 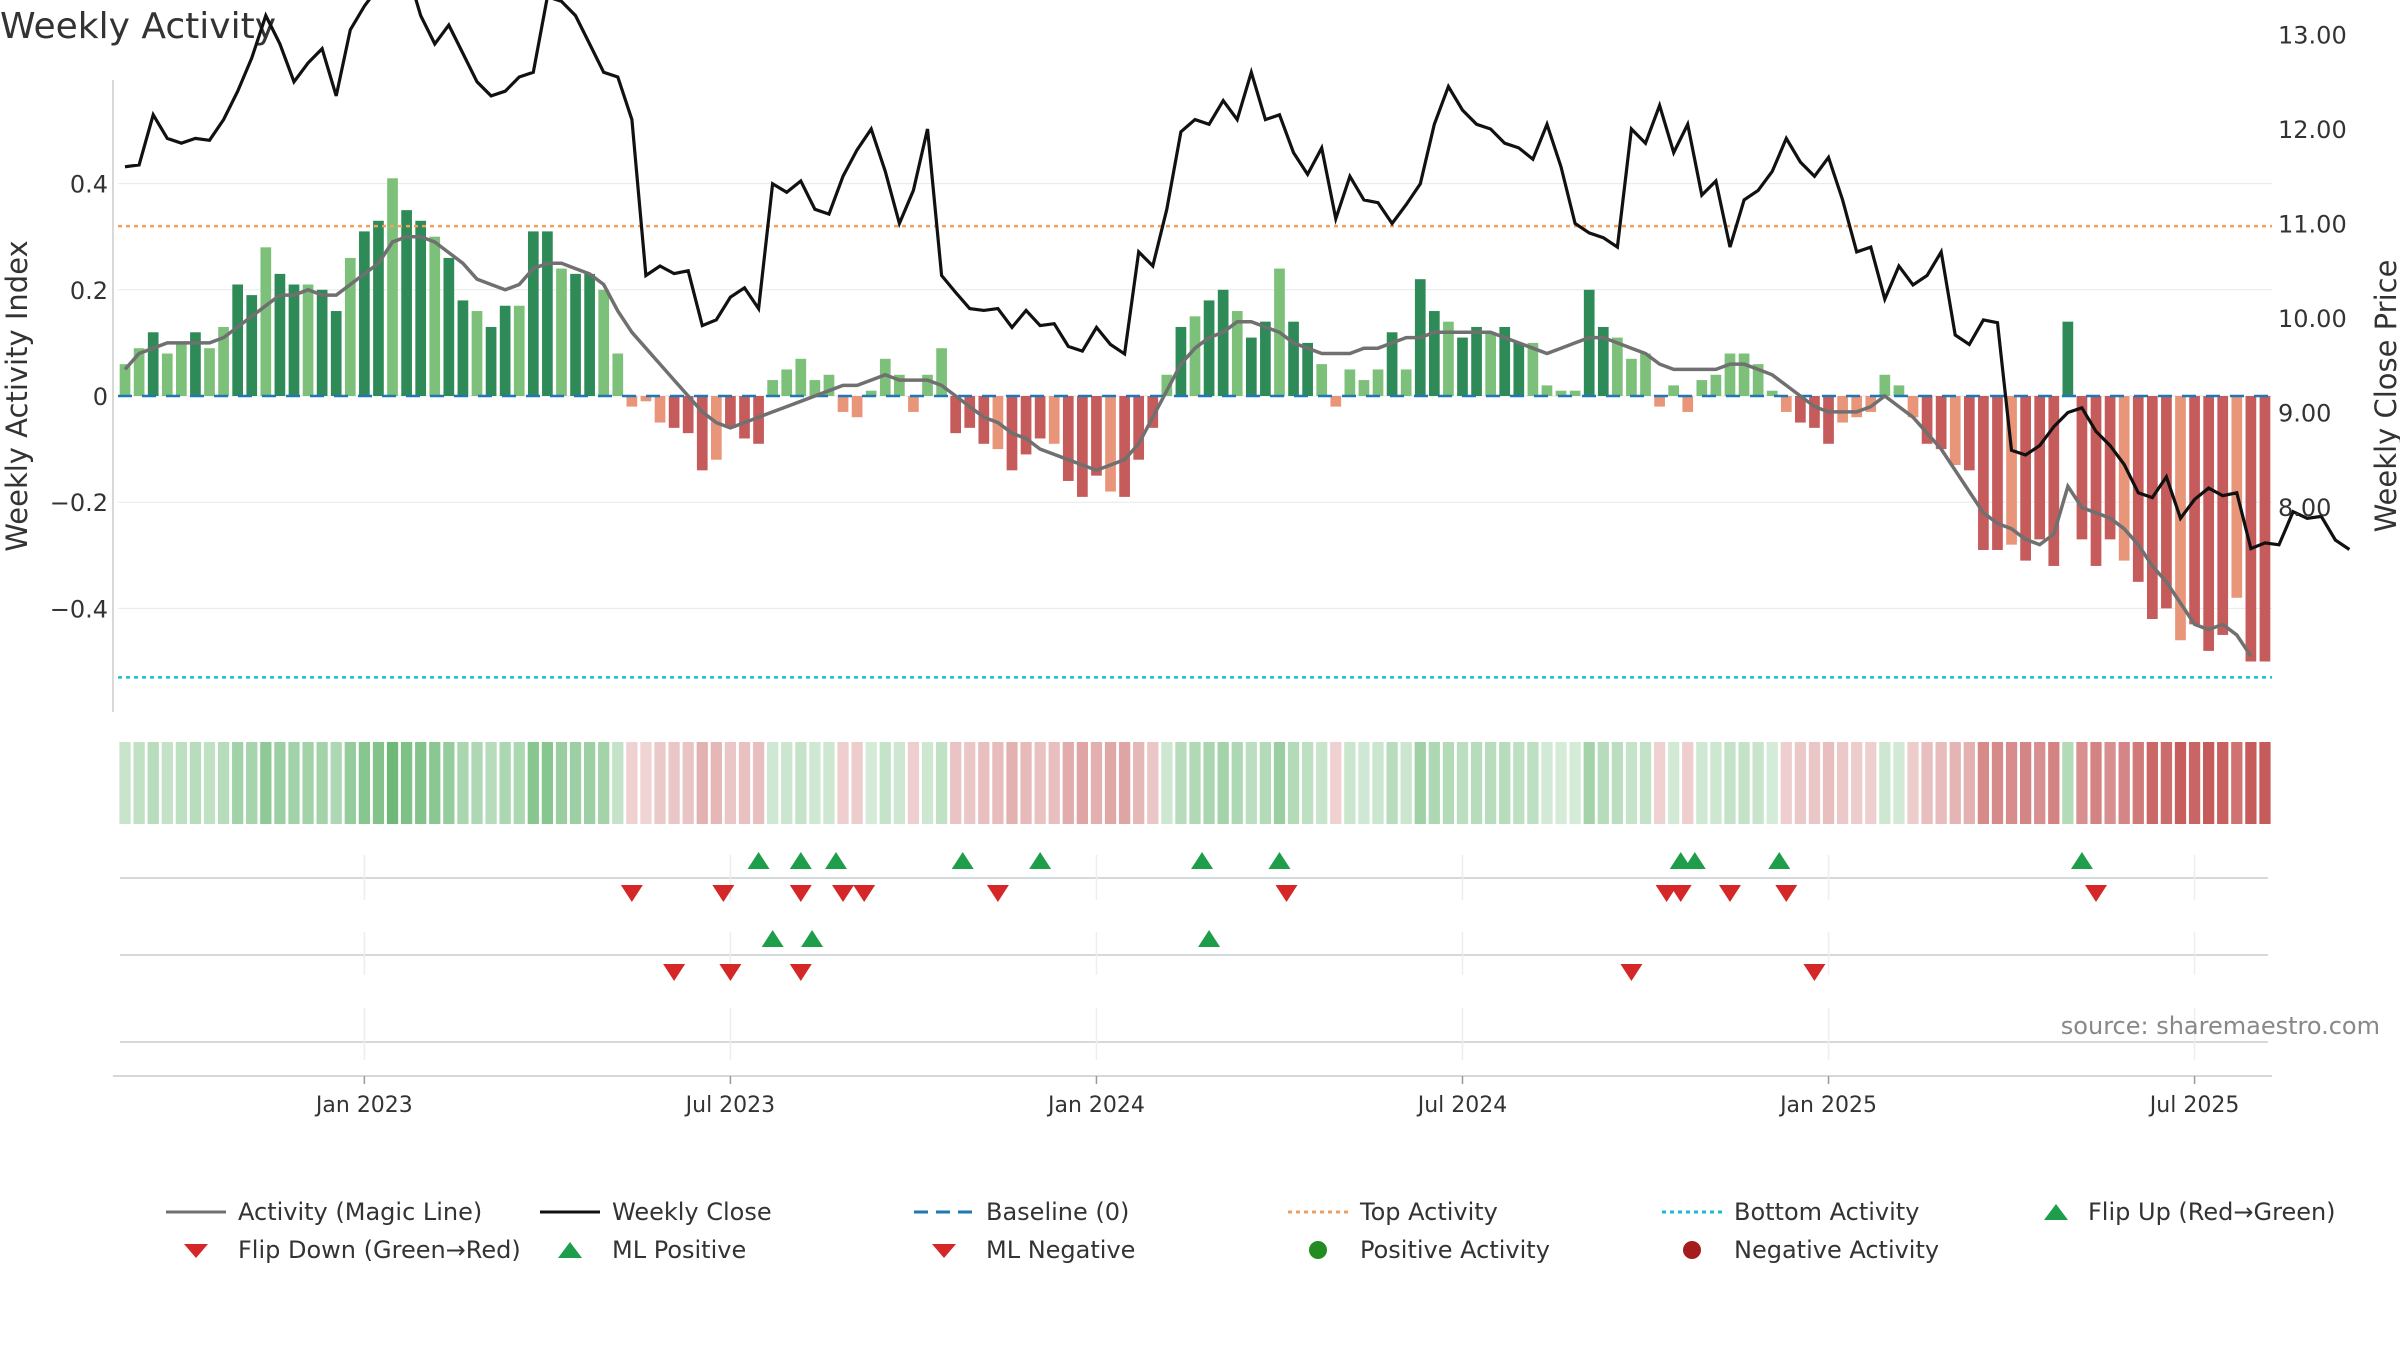 What do you see at coordinates (1061, 1250) in the screenshot?
I see `legend-label: ML Negative` at bounding box center [1061, 1250].